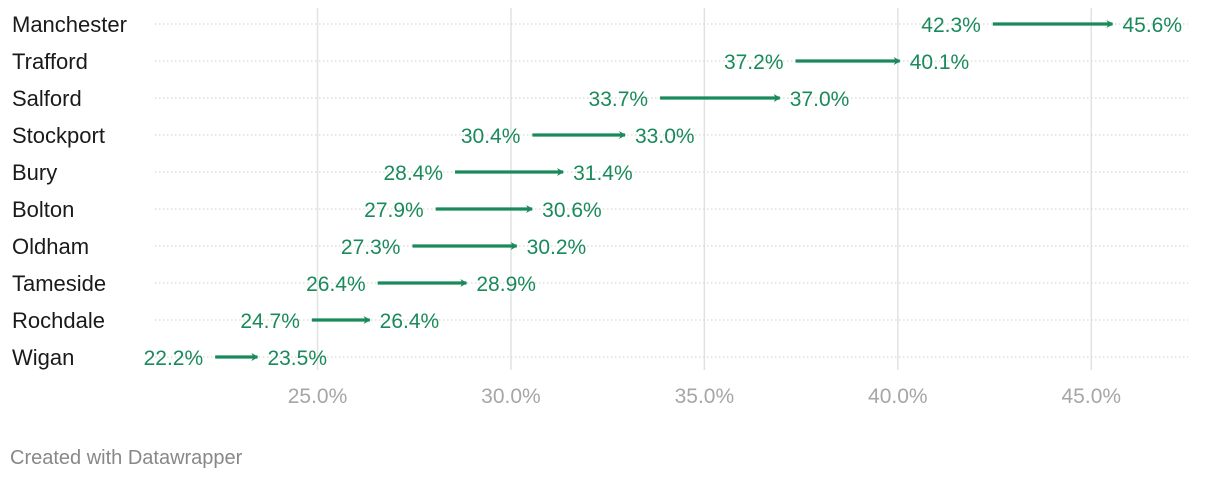  Describe the element at coordinates (820, 99) in the screenshot. I see `end-value-label: 37.0%` at that location.